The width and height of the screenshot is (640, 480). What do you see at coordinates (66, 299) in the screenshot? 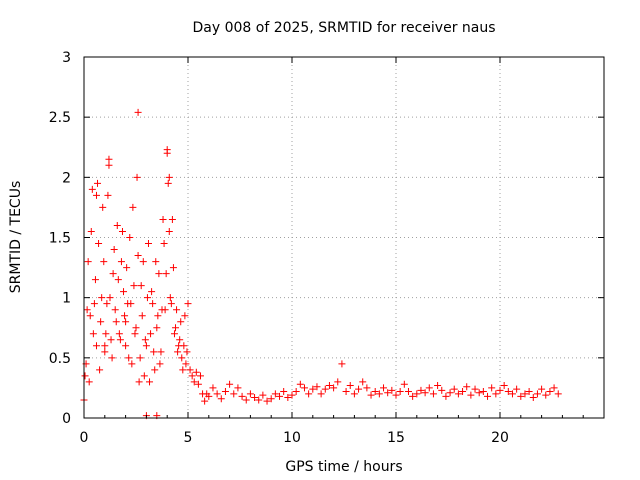
I see `y-tick-label: 1` at bounding box center [66, 299].